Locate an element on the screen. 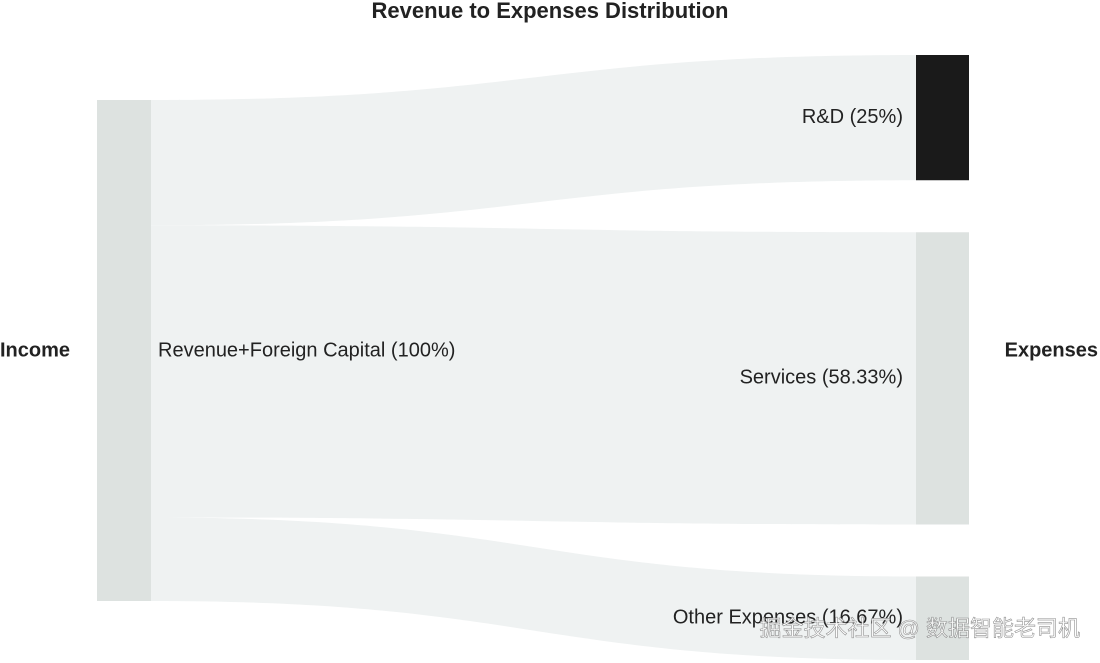 This screenshot has width=1100, height=663. watermark: 掘金技术社区 @ 数据智能老司机 is located at coordinates (919, 628).